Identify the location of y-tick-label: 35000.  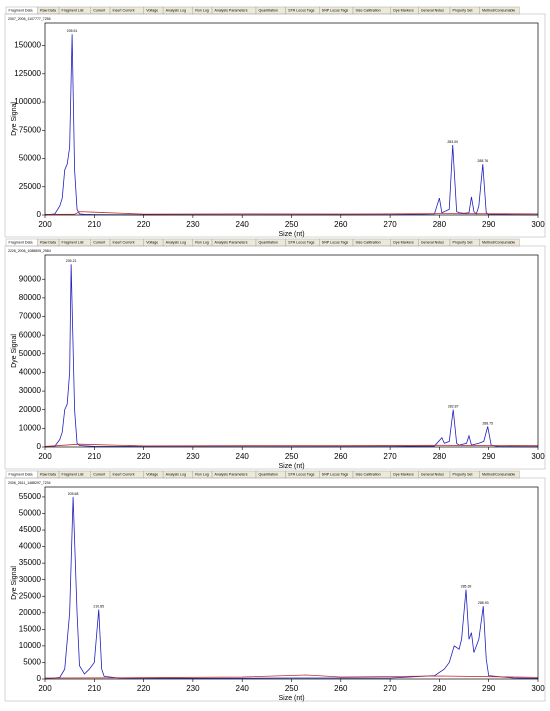
(30, 562).